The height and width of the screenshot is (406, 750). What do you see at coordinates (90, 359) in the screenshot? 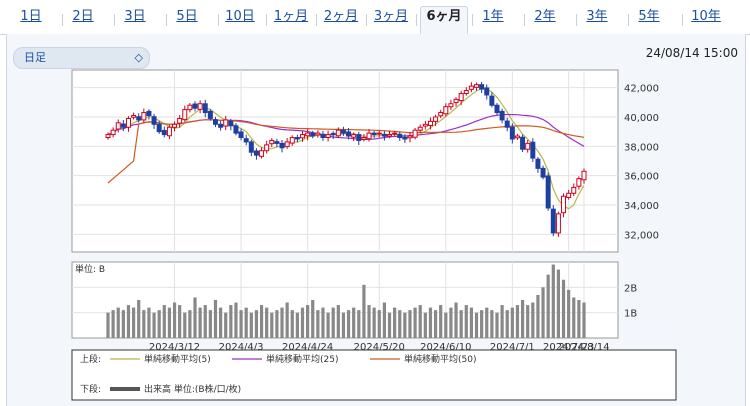
I see `legend-upper-label: 上段:` at bounding box center [90, 359].